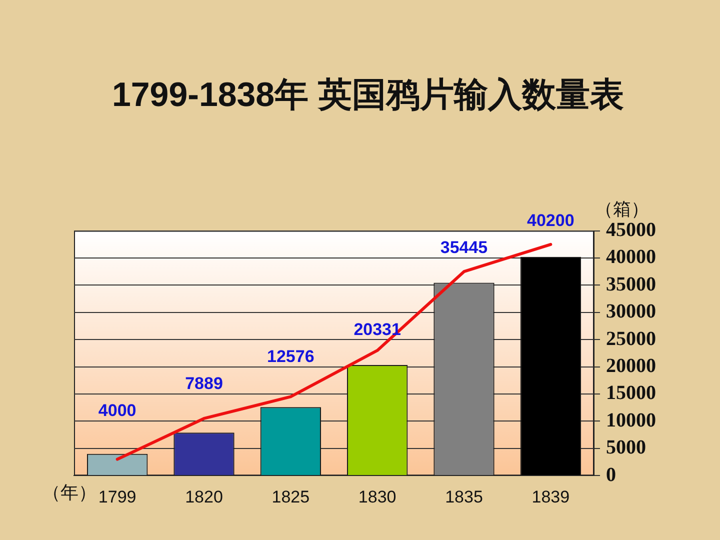 Image resolution: width=720 pixels, height=540 pixels. What do you see at coordinates (377, 496) in the screenshot?
I see `x-tick-label: 1830` at bounding box center [377, 496].